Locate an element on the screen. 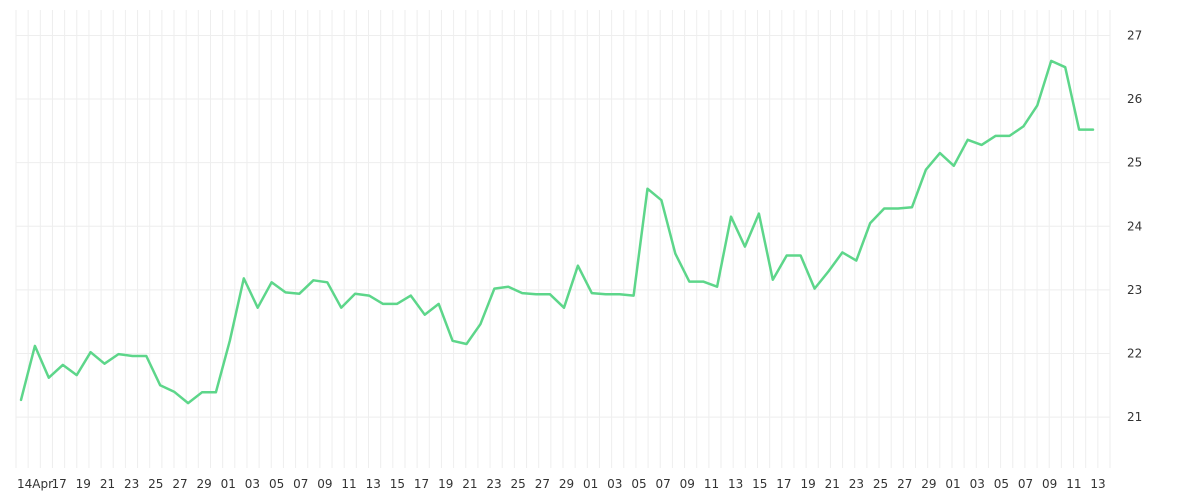 The image size is (1200, 500). x-tick-label: 14Apr is located at coordinates (35, 484).